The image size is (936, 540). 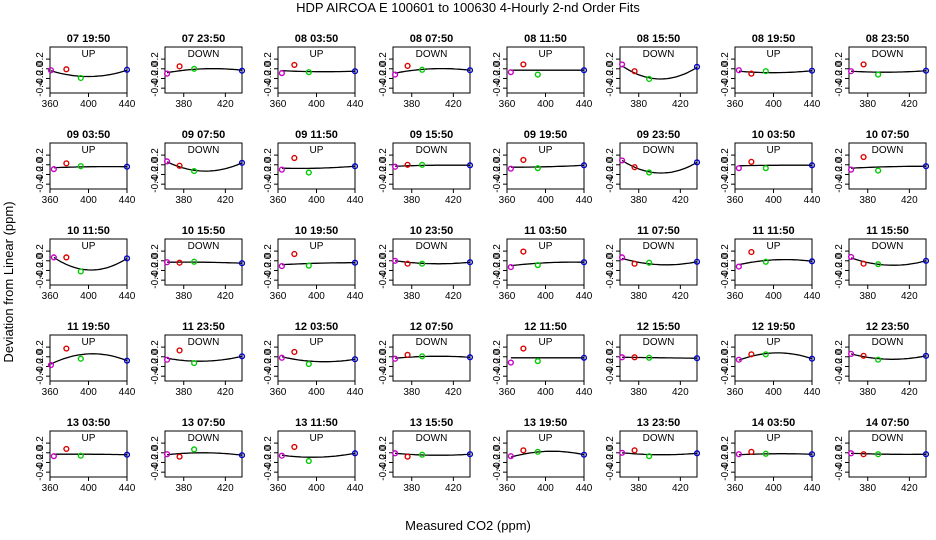 I want to click on panel-title: 08 19:50, so click(x=773, y=39).